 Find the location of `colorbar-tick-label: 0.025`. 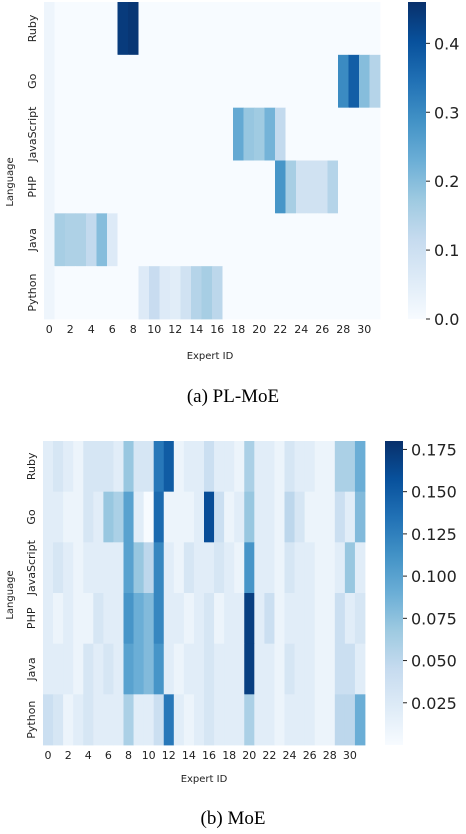

colorbar-tick-label: 0.025 is located at coordinates (434, 703).